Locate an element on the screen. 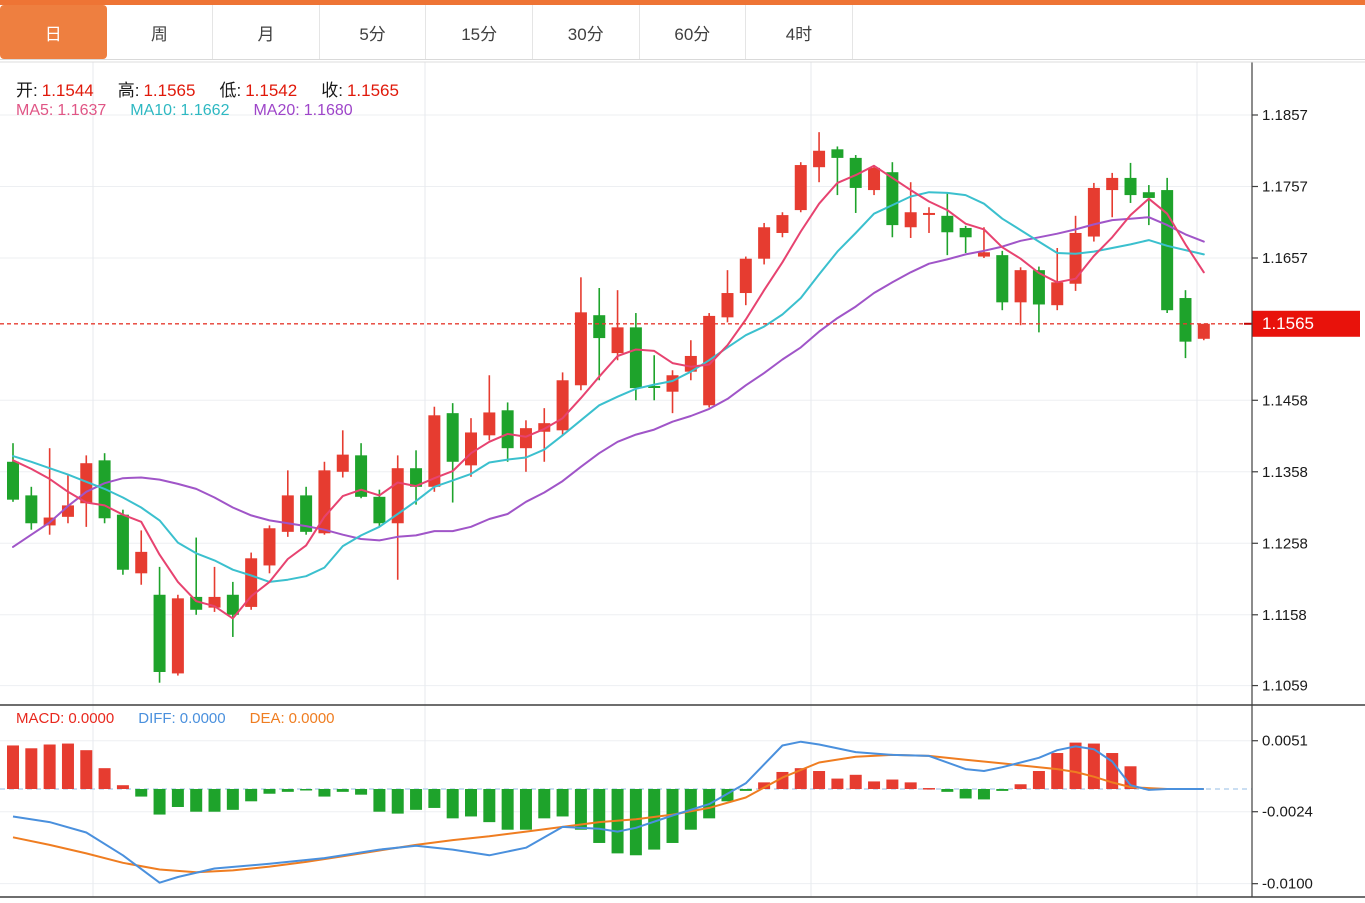  ohlc-legend: 开: 1.1544 高: 1.1565 低: 1.1542 收: 1.1565 is located at coordinates (219, 88).